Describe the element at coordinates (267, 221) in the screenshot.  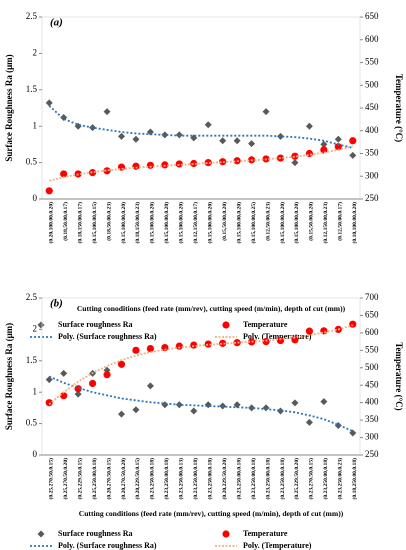
I see `x-tick-label: (0.12,50.00,0.23)` at that location.